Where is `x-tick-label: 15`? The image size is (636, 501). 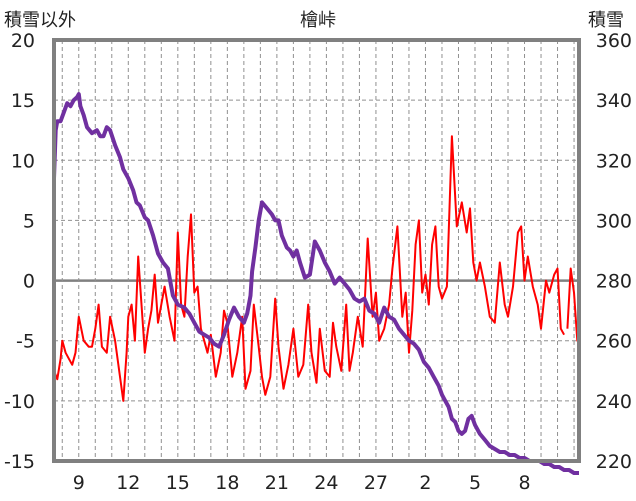
x-tick-label: 15 is located at coordinates (178, 483).